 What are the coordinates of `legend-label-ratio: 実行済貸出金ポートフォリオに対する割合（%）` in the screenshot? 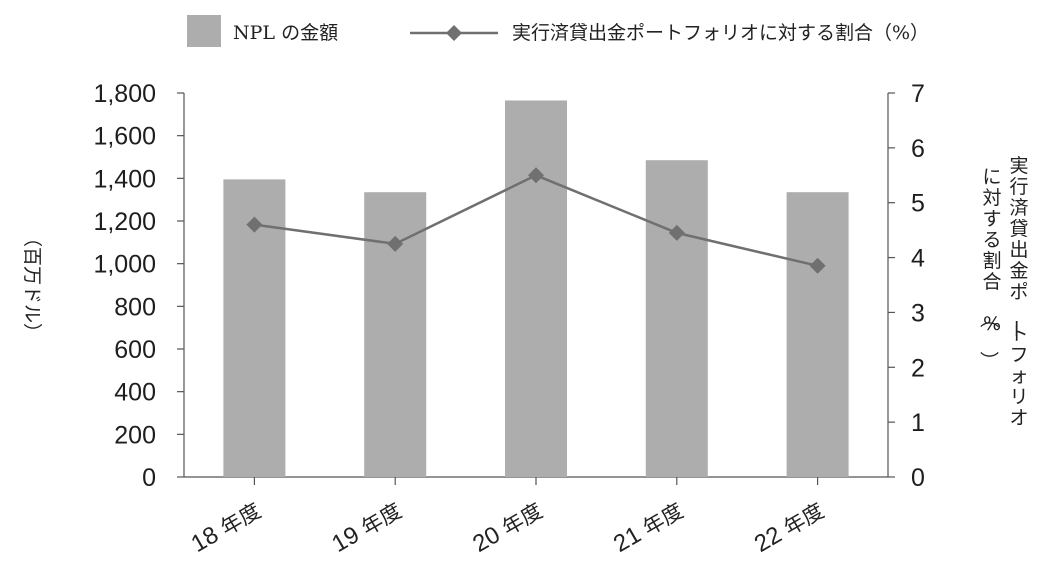 It's located at (720, 33).